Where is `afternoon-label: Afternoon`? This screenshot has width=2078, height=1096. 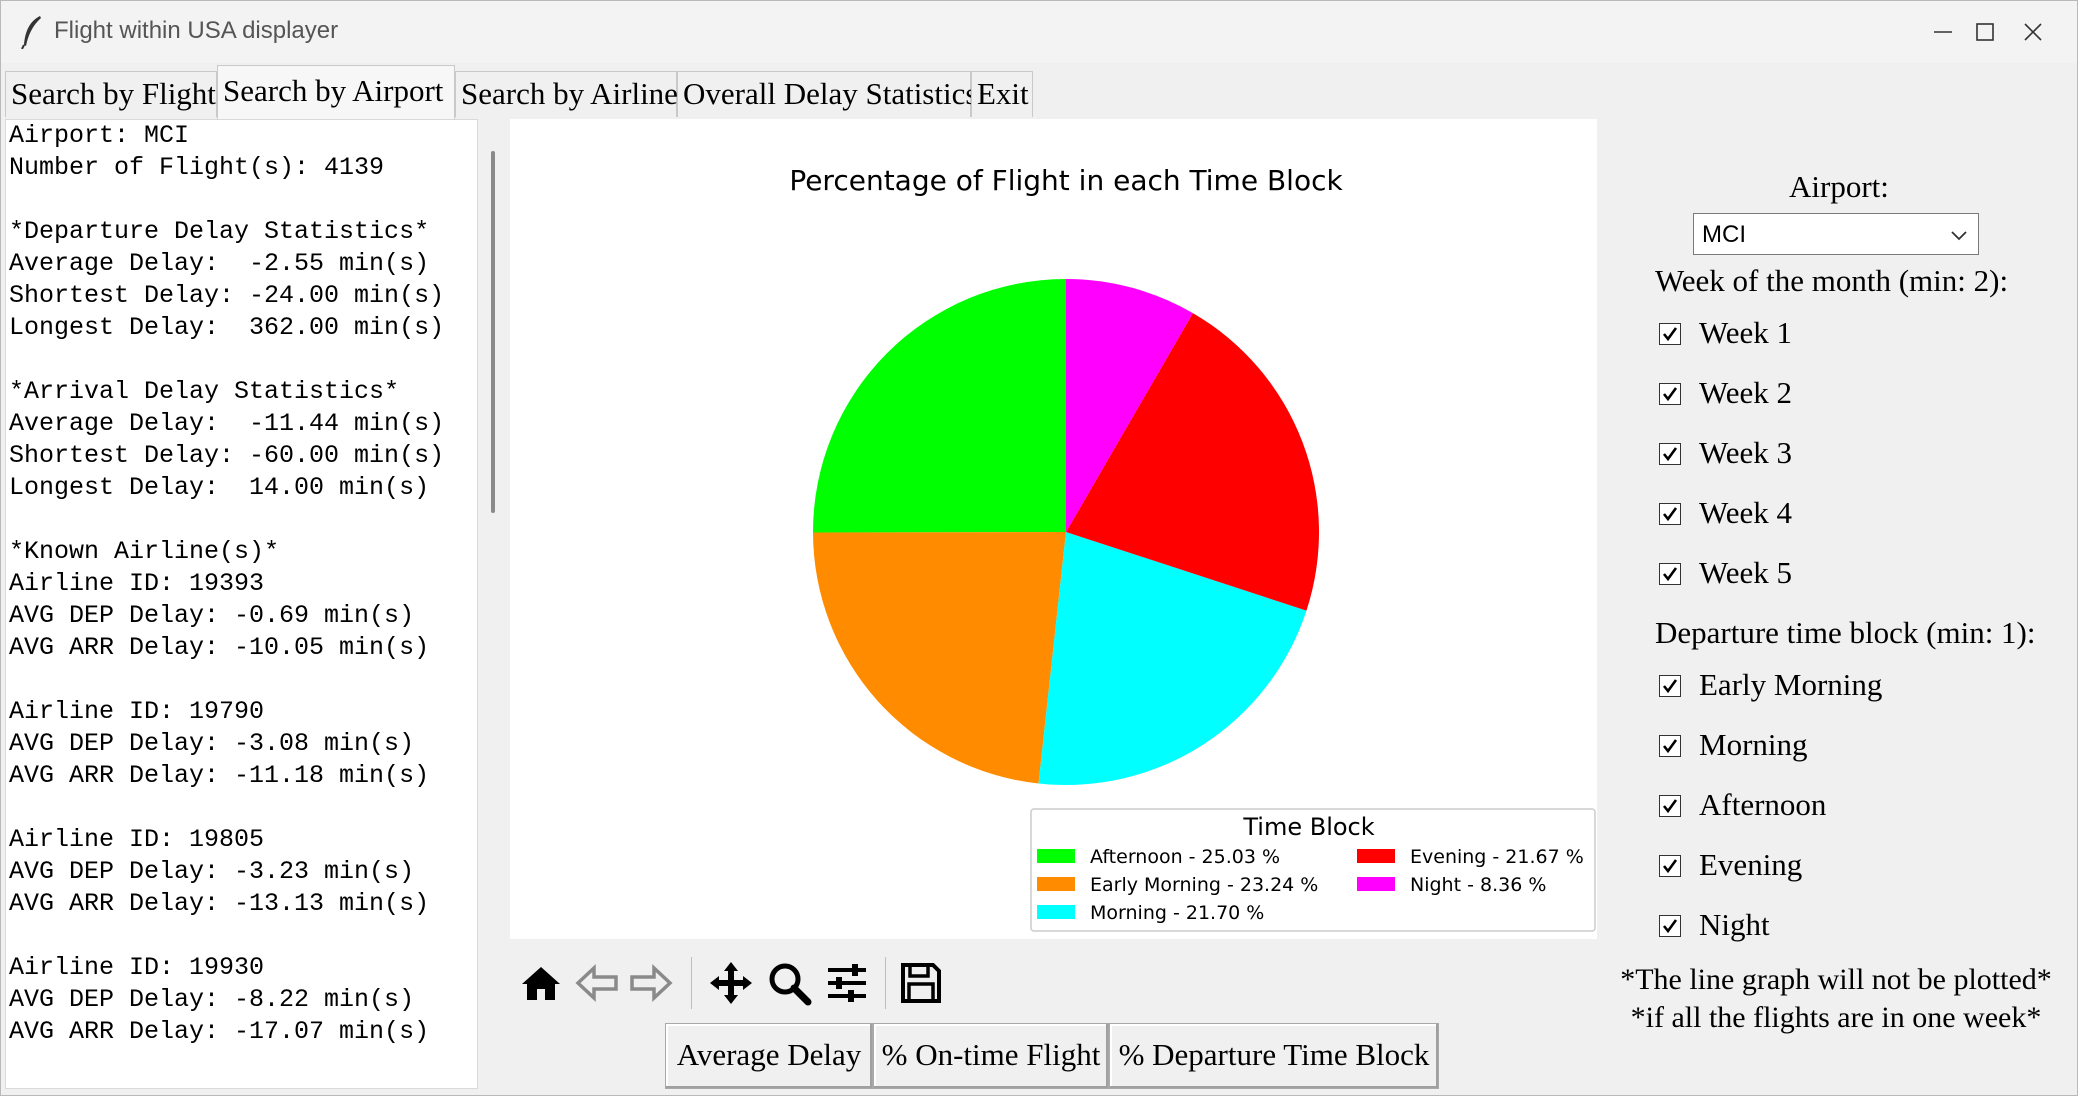 afternoon-label: Afternoon is located at coordinates (1763, 804).